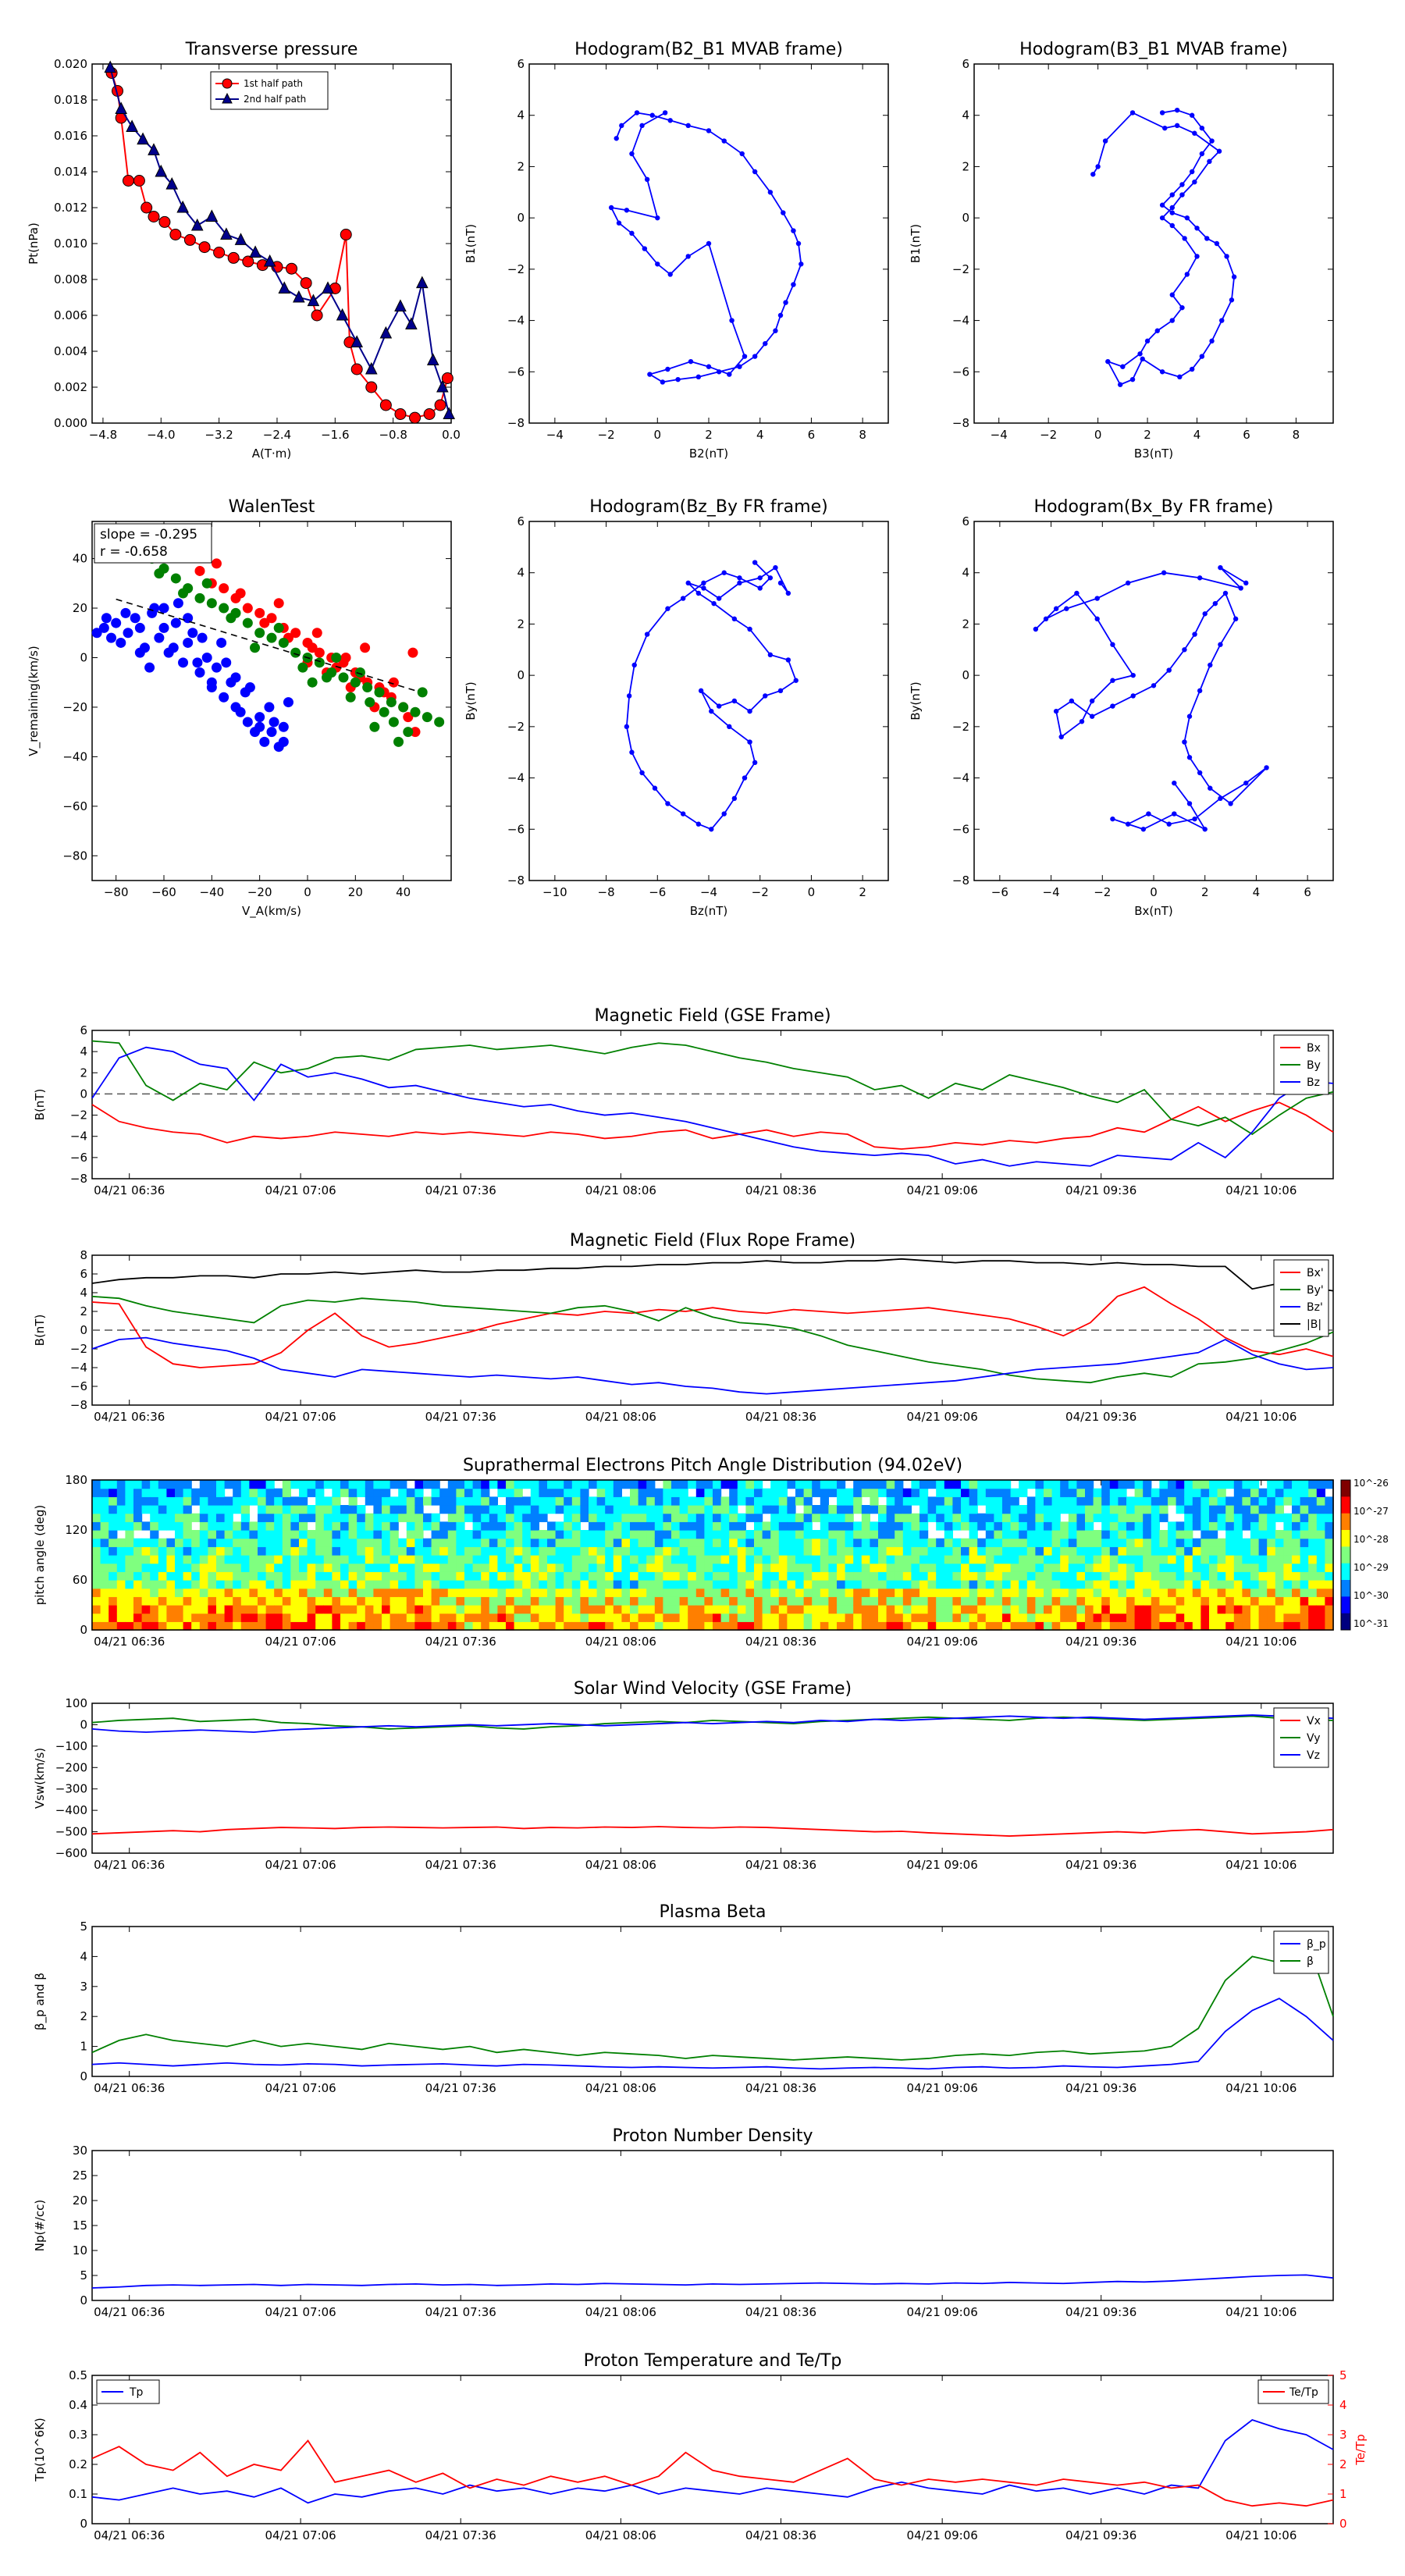  What do you see at coordinates (781, 2312) in the screenshot?
I see `x-tick-label: 04/21 08:36` at bounding box center [781, 2312].